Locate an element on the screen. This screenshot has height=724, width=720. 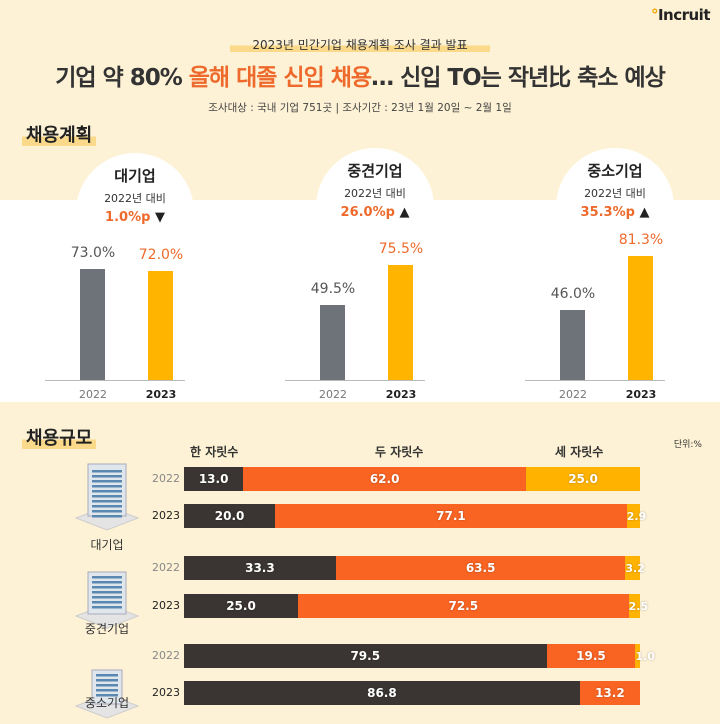
stacked-bar-row: 79.5 19.5 1.0 is located at coordinates (419, 656).